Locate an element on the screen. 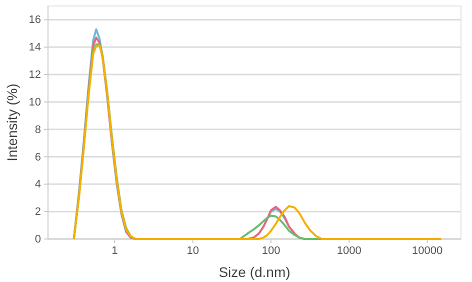 The width and height of the screenshot is (472, 282). y-tick-label: 12 is located at coordinates (34, 75).